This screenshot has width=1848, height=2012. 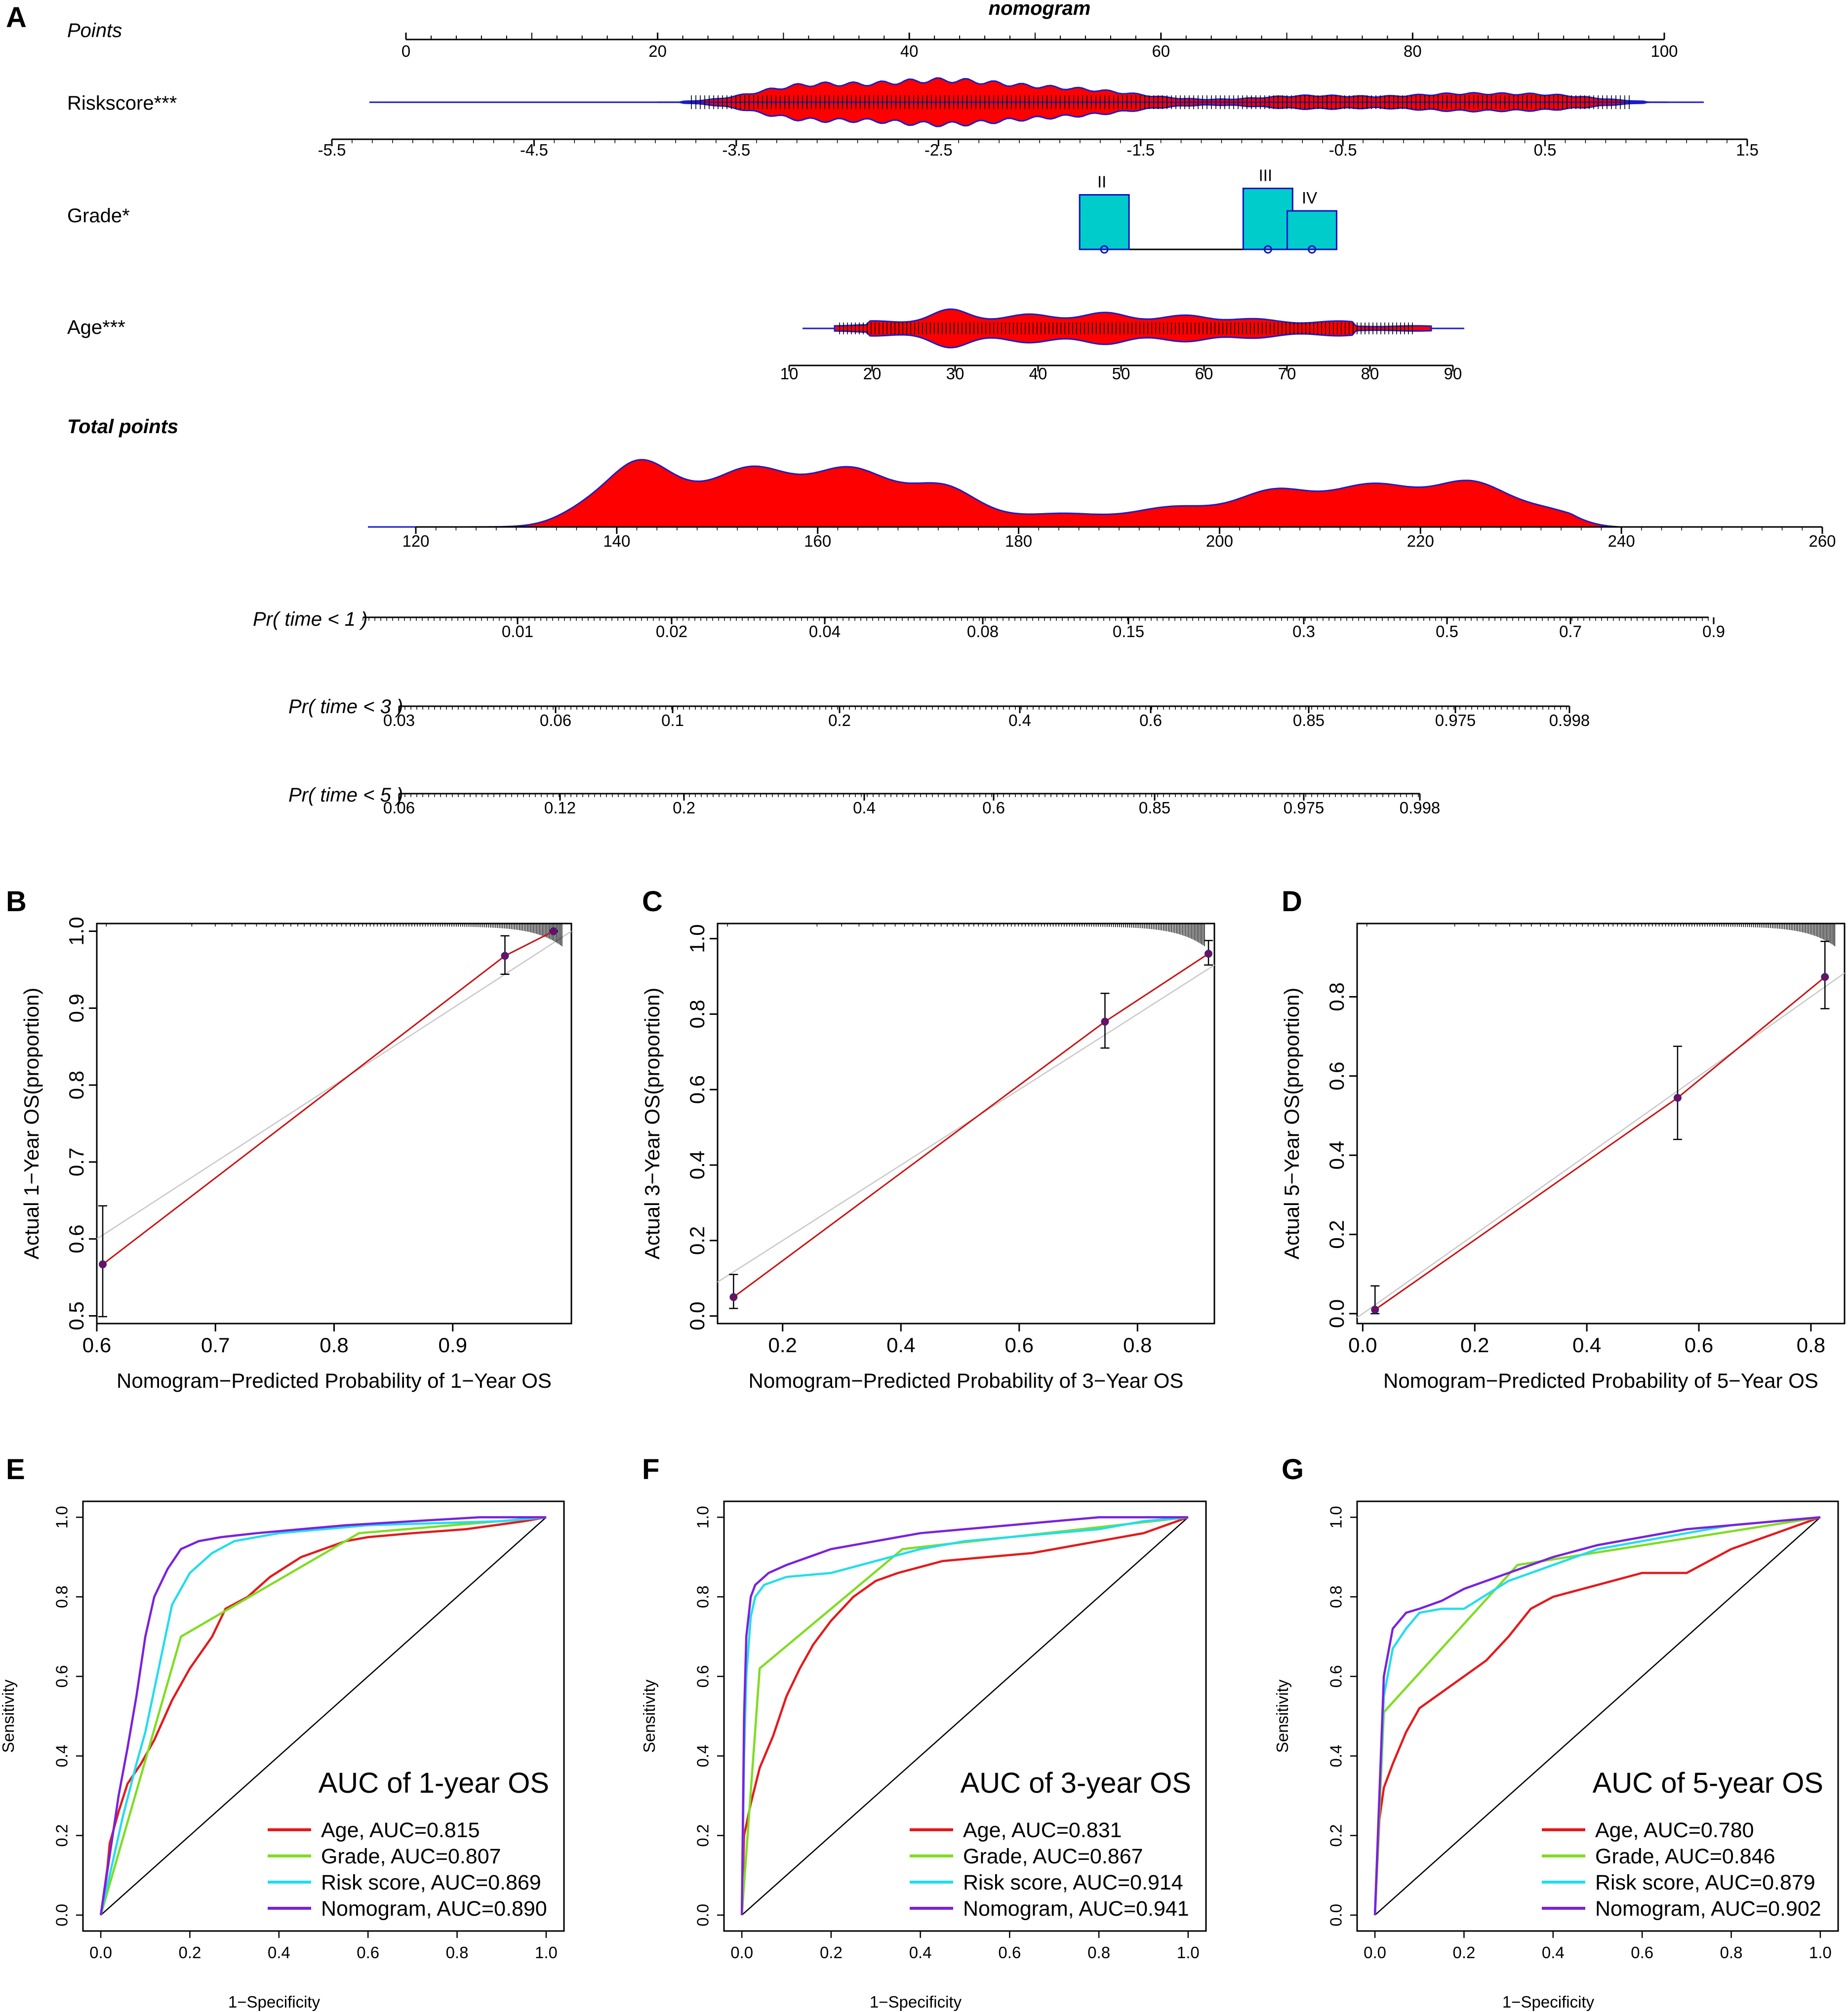 I want to click on panel-f-y-tick-label: 1.0, so click(x=703, y=1518).